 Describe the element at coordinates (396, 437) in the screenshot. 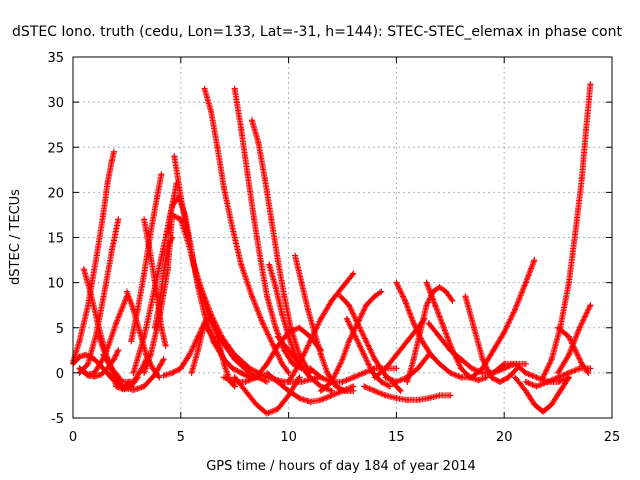

I see `x-tick-label: 15` at that location.